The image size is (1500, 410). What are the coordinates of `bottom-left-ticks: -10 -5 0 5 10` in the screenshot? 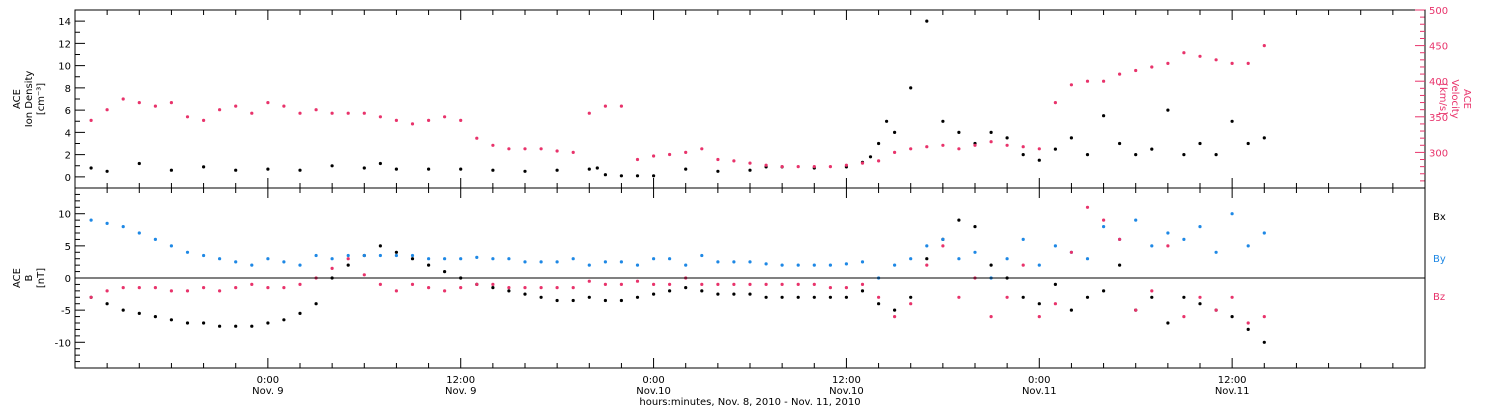 It's located at (70, 278).